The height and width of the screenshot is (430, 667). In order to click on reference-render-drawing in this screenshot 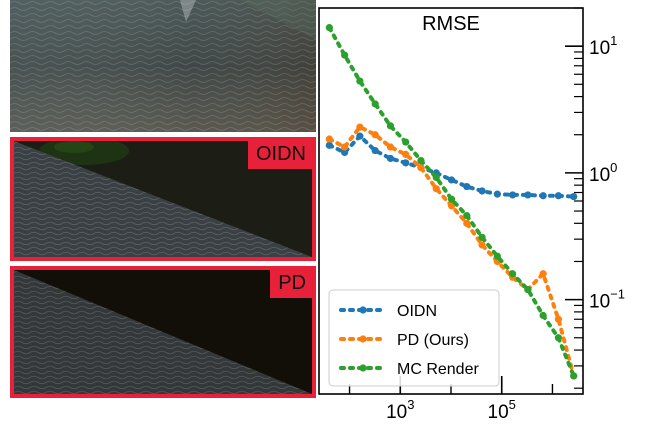, I will do `click(163, 66)`.